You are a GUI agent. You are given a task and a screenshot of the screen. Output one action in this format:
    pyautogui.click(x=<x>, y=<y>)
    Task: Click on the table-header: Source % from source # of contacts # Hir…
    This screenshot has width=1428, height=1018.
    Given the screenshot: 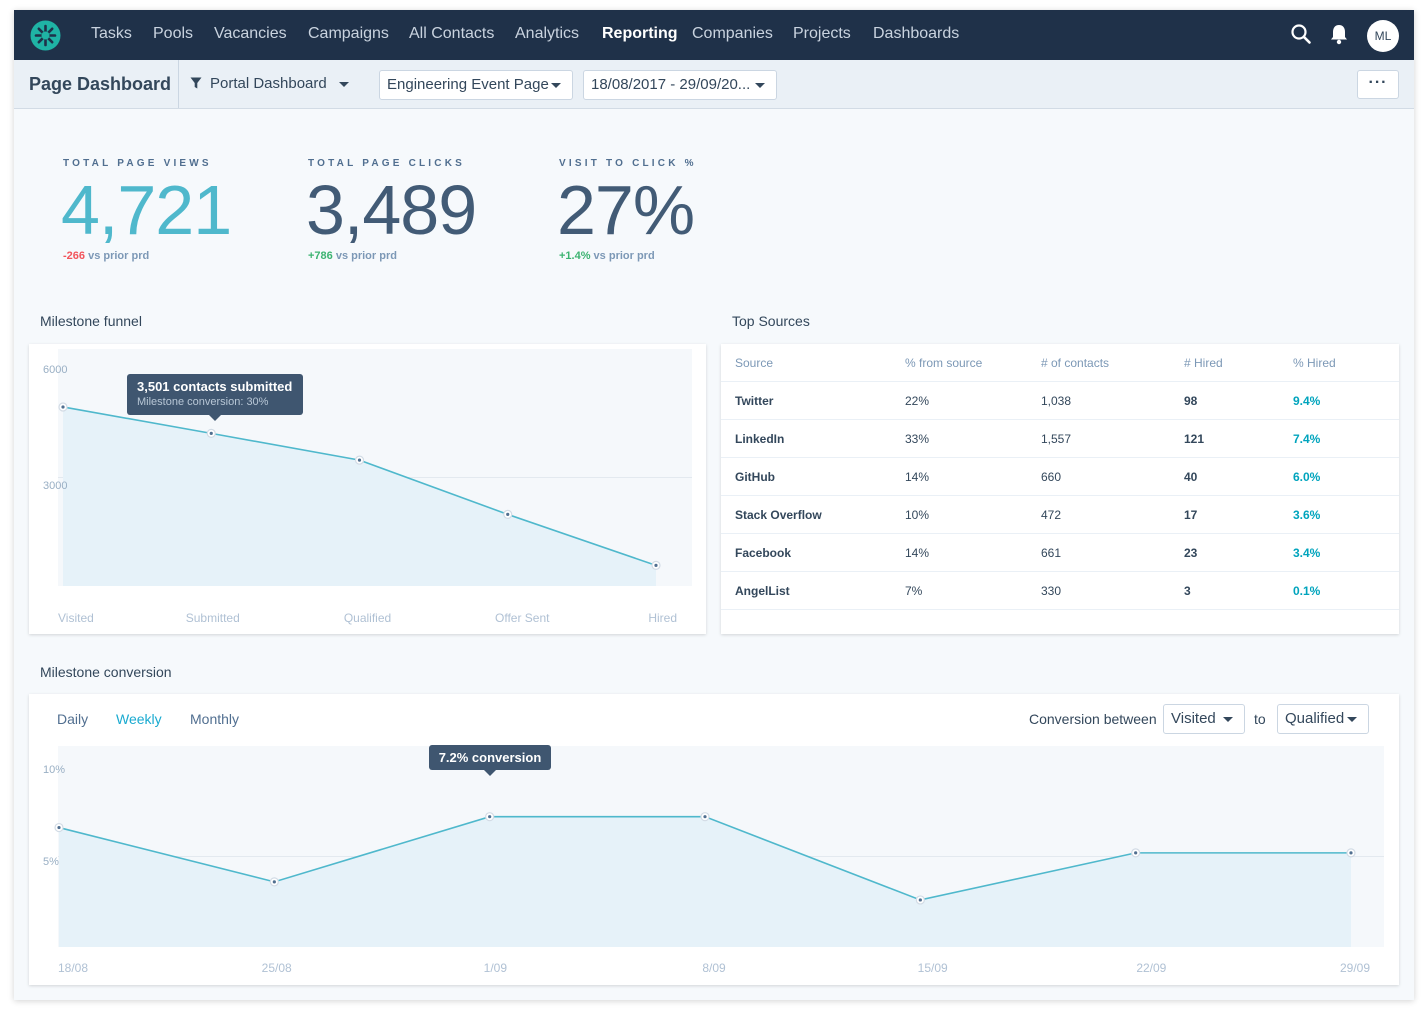 What is the action you would take?
    pyautogui.click(x=1060, y=363)
    